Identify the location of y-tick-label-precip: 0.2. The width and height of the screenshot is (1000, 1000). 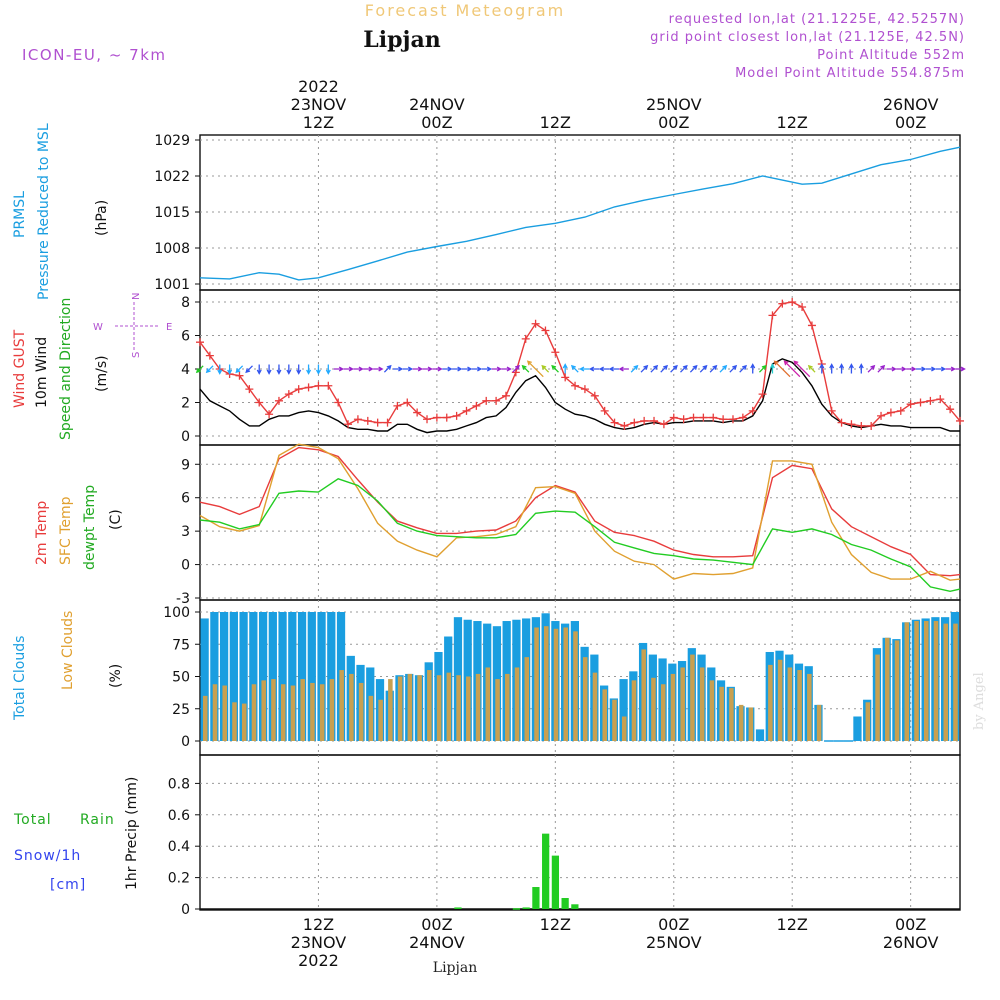
(179, 879).